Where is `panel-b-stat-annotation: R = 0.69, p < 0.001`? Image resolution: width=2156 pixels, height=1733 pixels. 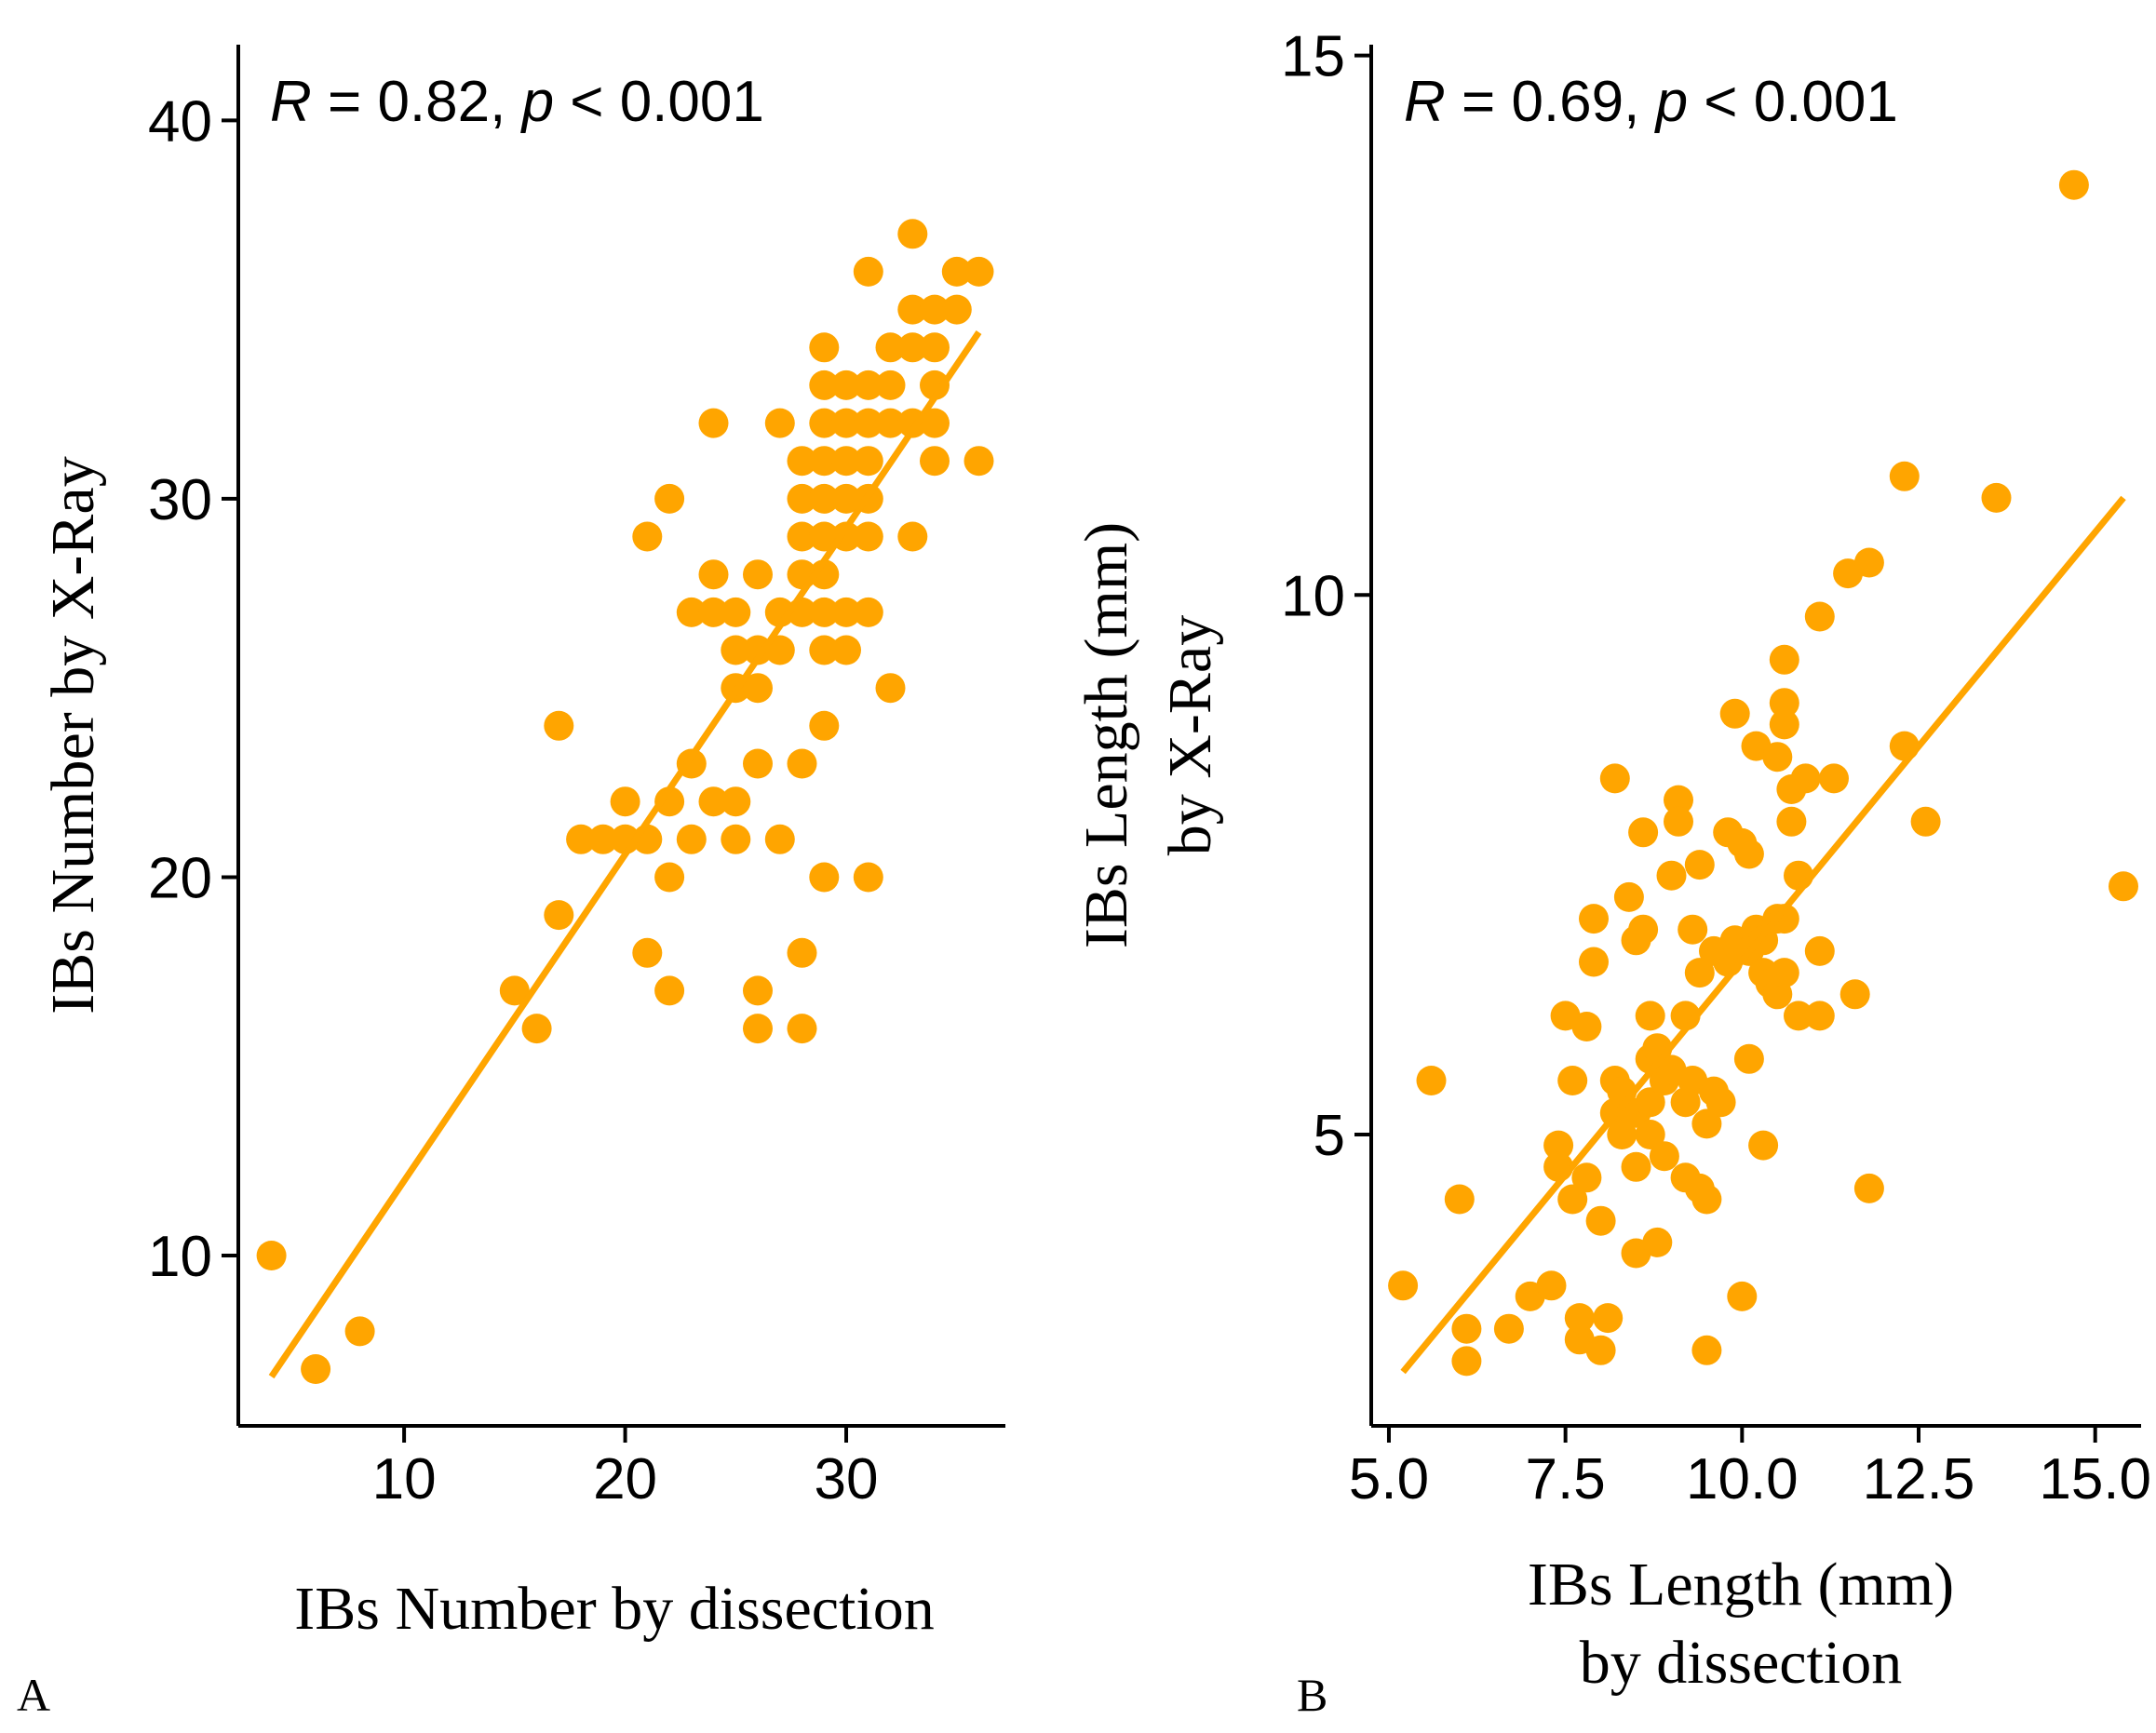 panel-b-stat-annotation: R = 0.69, p < 0.001 is located at coordinates (1651, 102).